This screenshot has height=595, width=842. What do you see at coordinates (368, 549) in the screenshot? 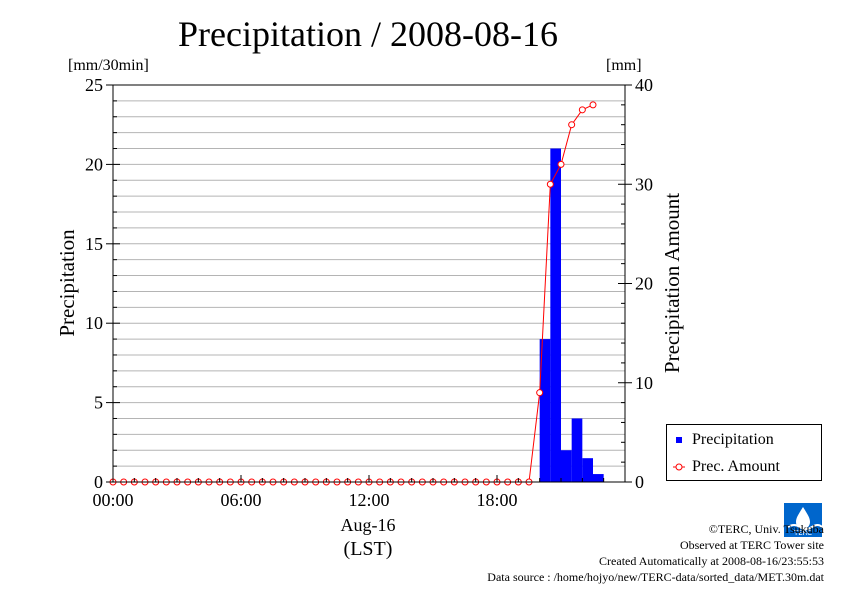
I see `x-axis-tz-label: (LST)` at bounding box center [368, 549].